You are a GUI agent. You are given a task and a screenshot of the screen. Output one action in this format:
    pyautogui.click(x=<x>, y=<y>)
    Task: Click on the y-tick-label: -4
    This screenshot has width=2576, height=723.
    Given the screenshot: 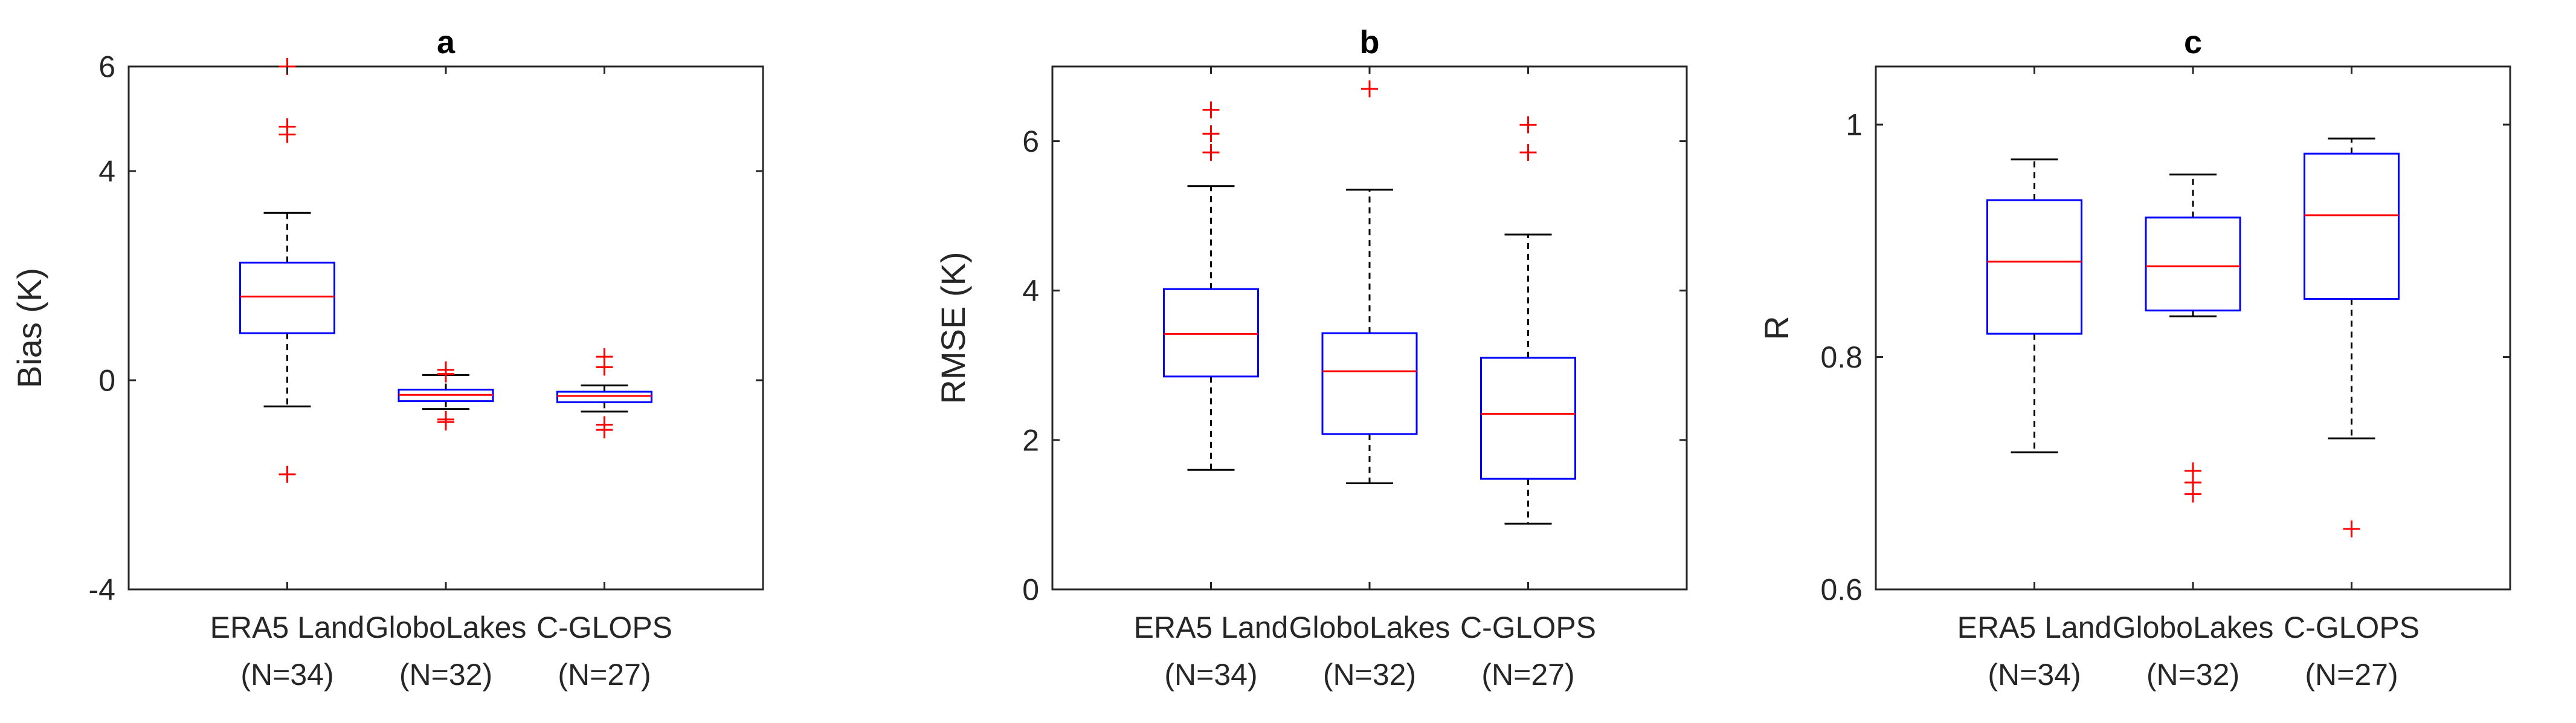 What is the action you would take?
    pyautogui.click(x=102, y=590)
    